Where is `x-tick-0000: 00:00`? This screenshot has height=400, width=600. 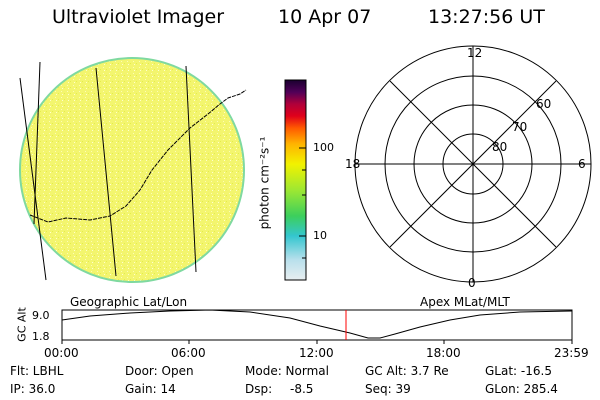 x-tick-0000: 00:00 is located at coordinates (61, 353).